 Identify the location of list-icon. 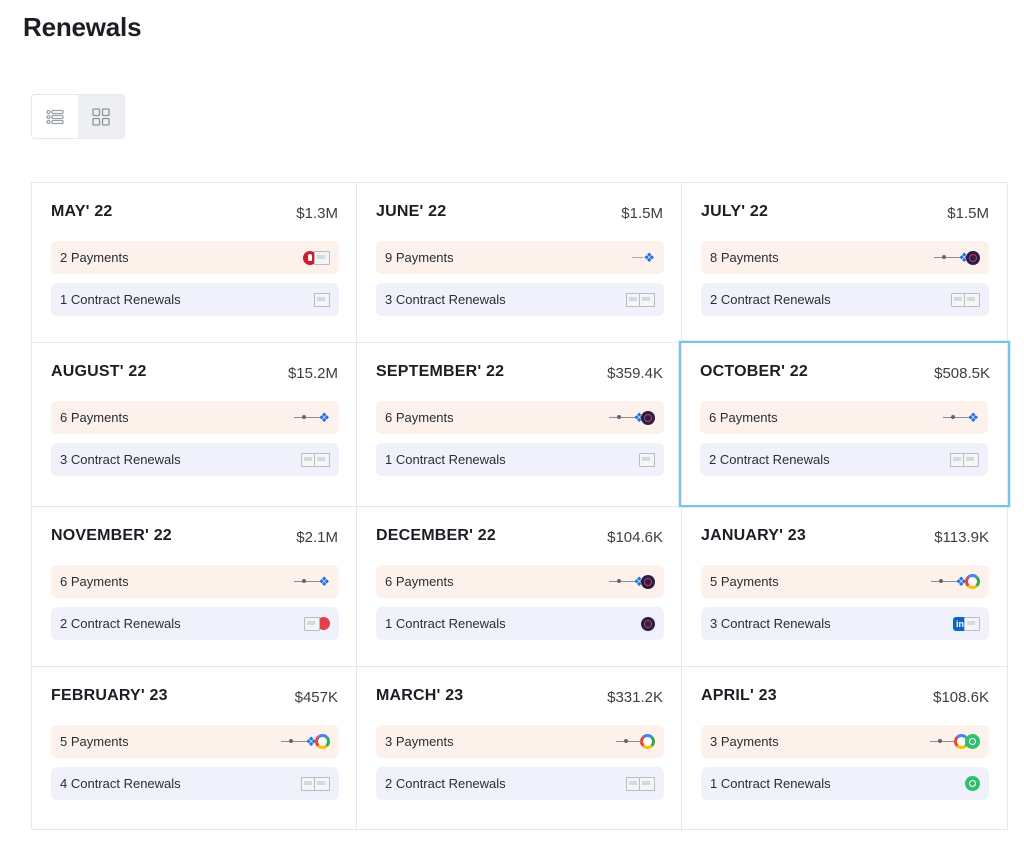
(55, 116).